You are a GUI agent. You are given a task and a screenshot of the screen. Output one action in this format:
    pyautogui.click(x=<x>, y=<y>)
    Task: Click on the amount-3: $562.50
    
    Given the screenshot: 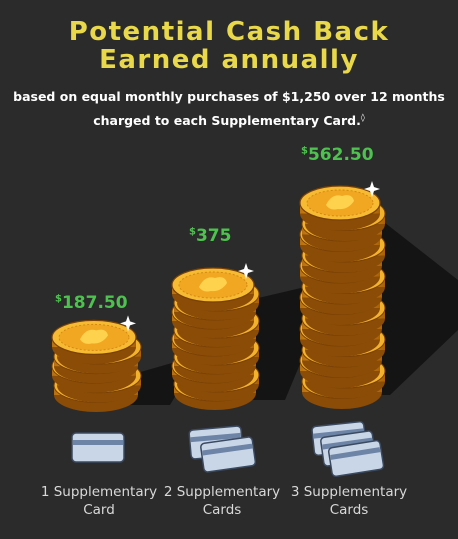 What is the action you would take?
    pyautogui.click(x=337, y=155)
    